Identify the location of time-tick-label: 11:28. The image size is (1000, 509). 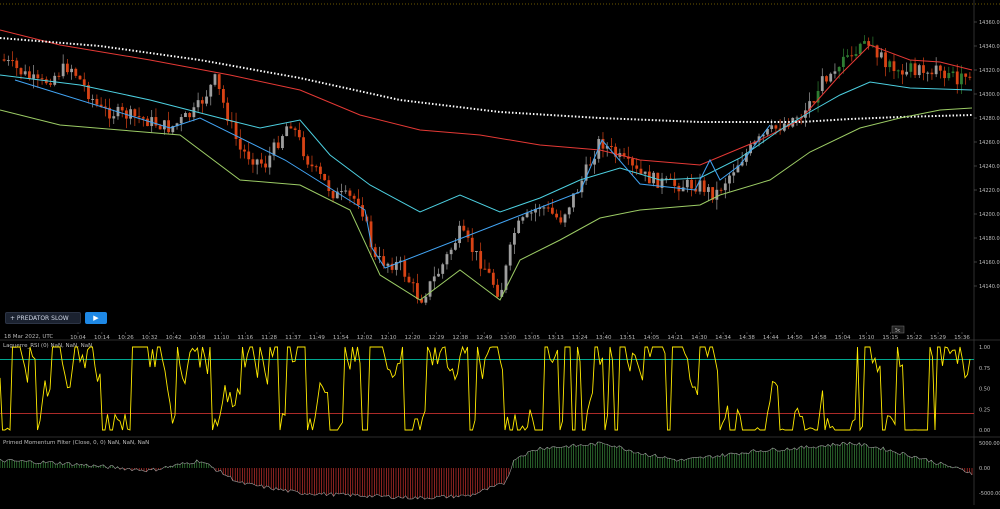
(269, 338).